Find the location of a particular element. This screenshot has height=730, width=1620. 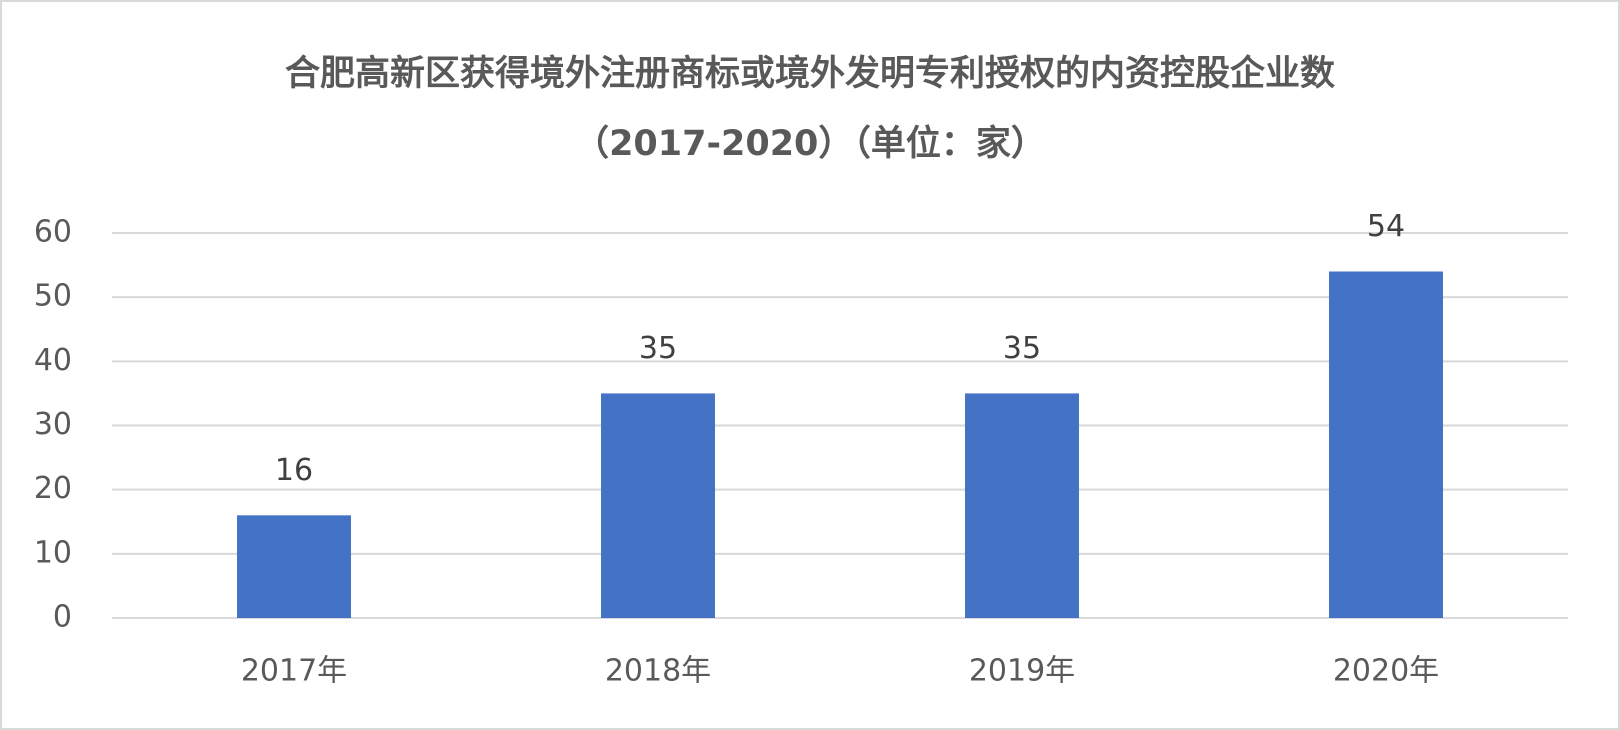

y-tick-label: 0 is located at coordinates (62, 617).